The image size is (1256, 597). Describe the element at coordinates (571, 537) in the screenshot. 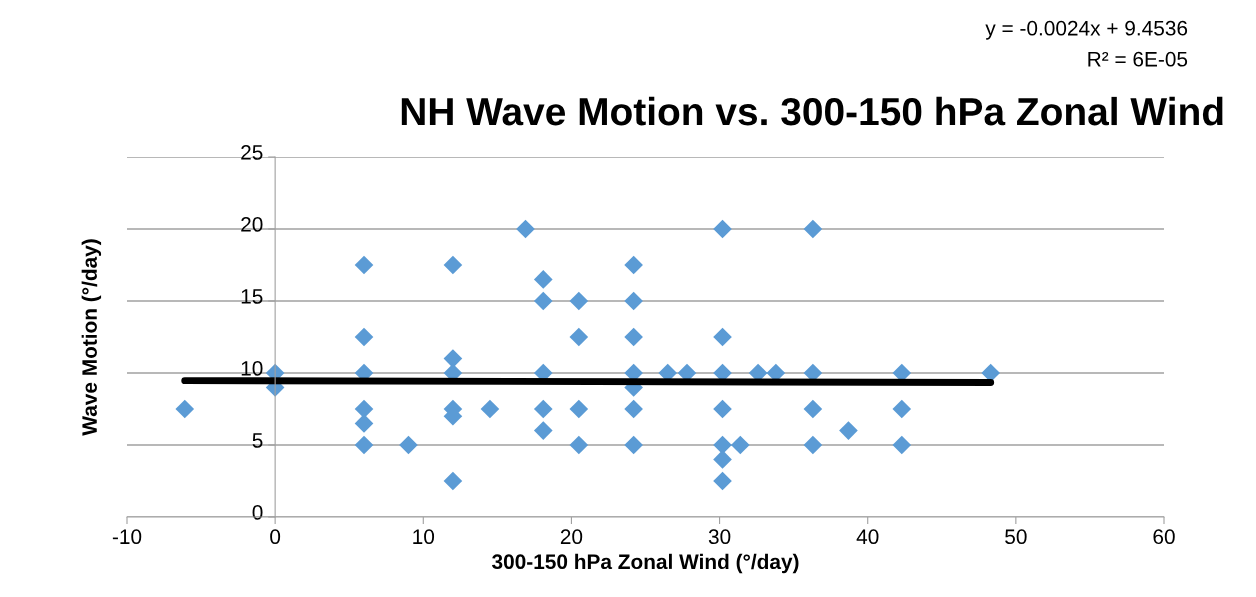

I see `x-tick-label: 20` at that location.